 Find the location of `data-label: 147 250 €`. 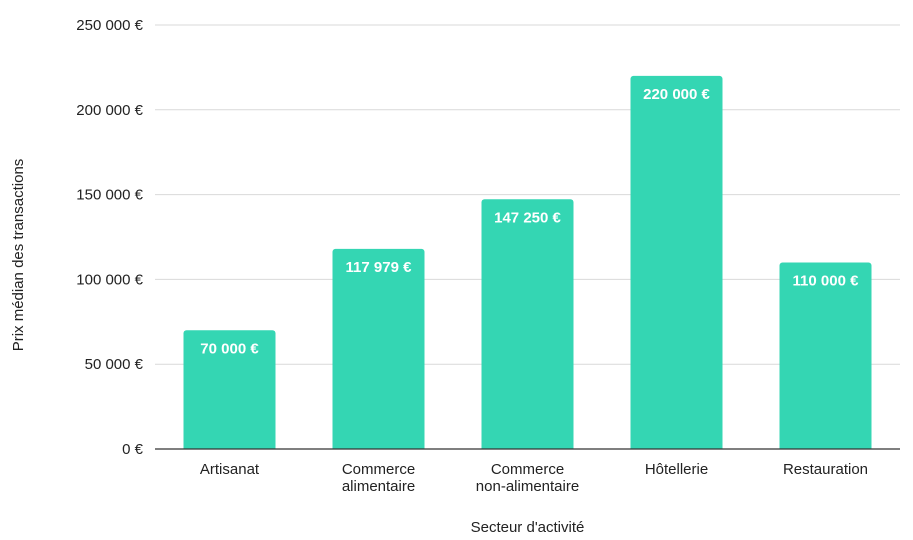

data-label: 147 250 € is located at coordinates (527, 217).